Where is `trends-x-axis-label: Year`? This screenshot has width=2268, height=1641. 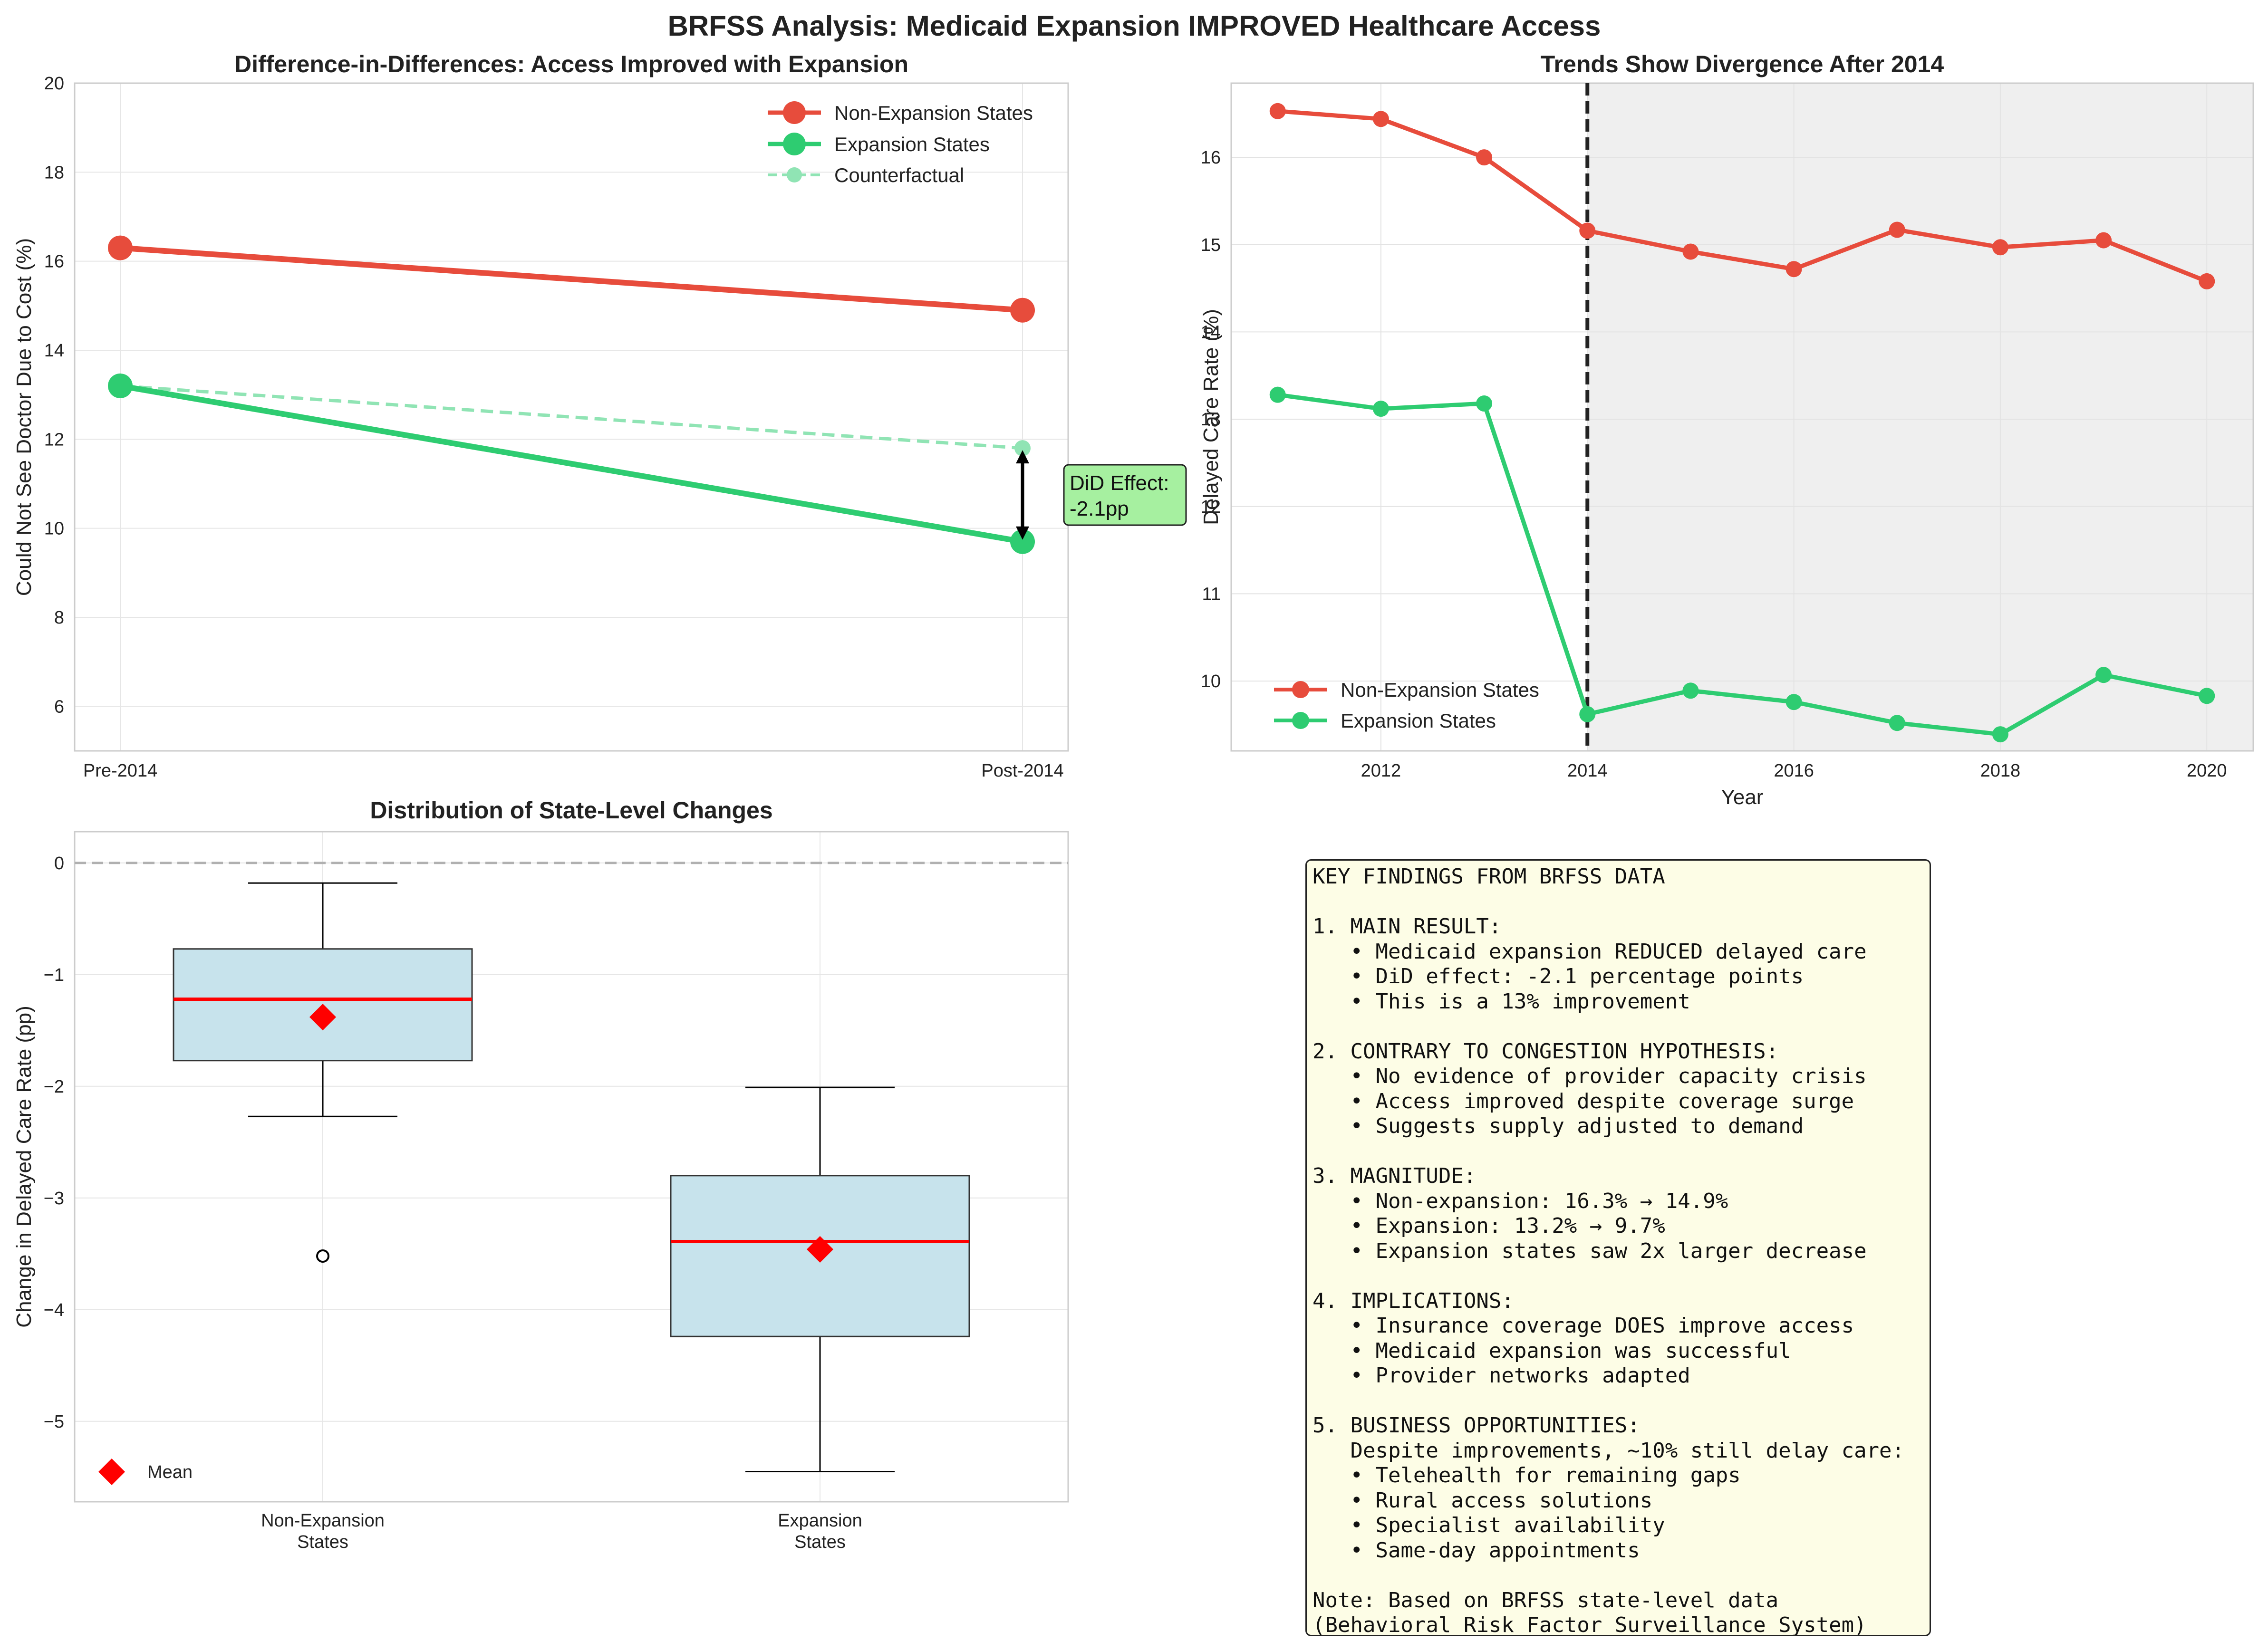 trends-x-axis-label: Year is located at coordinates (1743, 798).